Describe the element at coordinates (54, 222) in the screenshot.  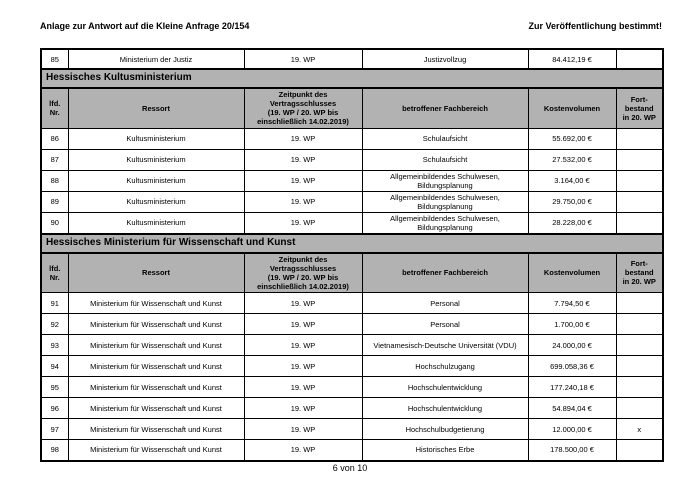
I see `cell-lfd-nr: 90` at that location.